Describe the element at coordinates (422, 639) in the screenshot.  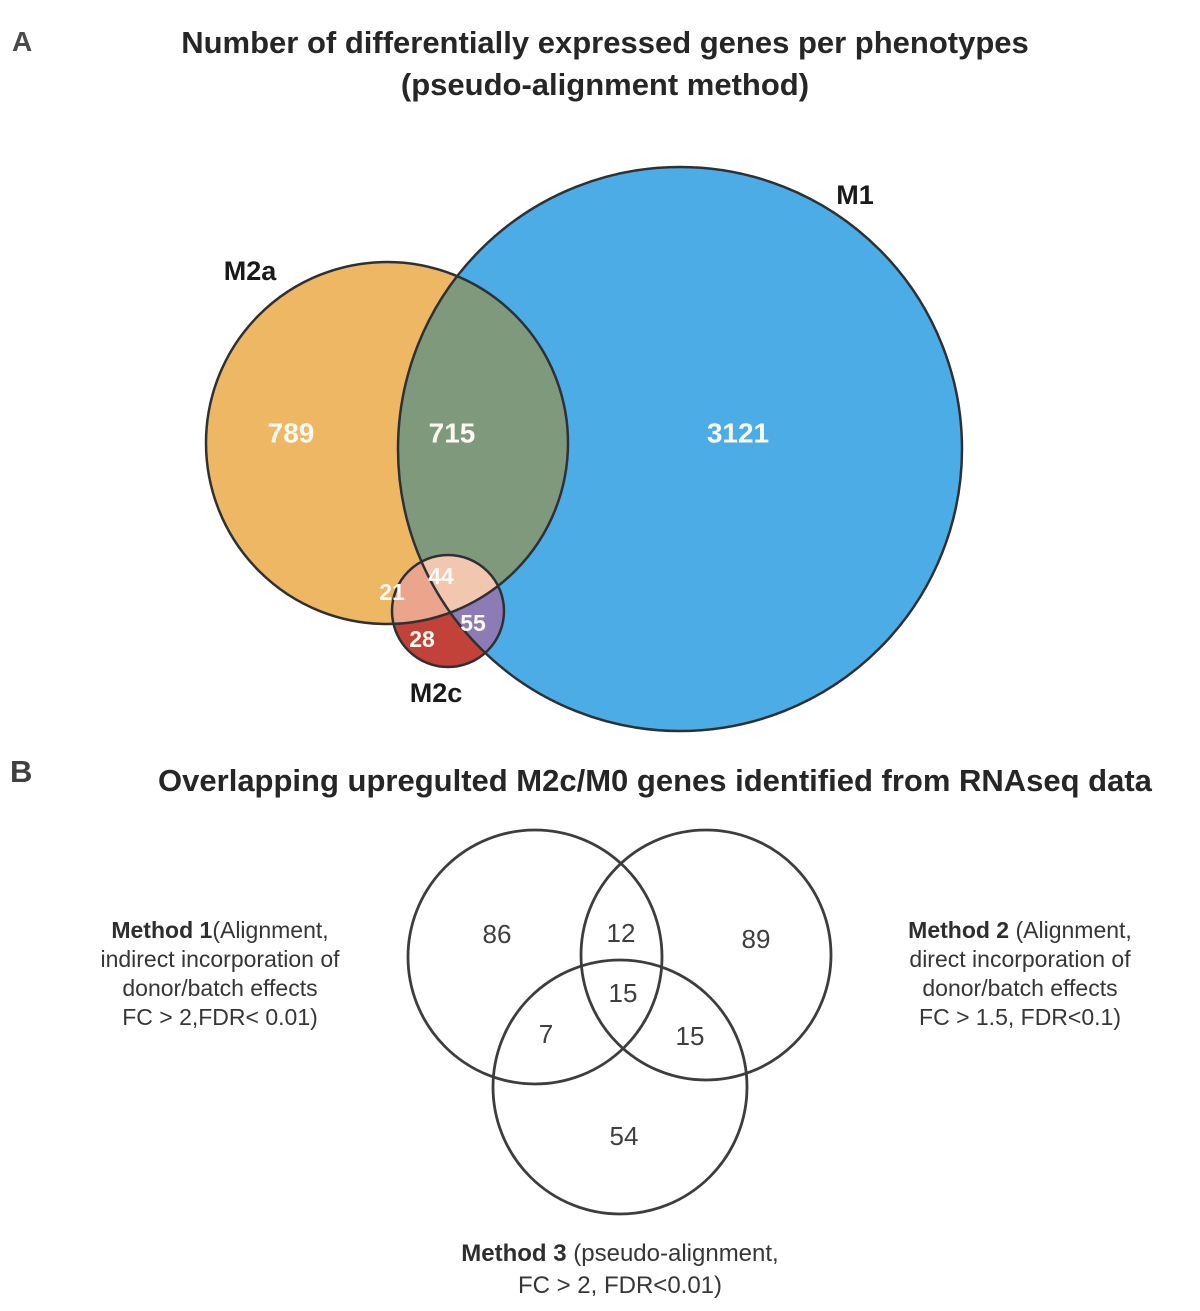
I see `venn-a-value-m2c-only: 28` at that location.